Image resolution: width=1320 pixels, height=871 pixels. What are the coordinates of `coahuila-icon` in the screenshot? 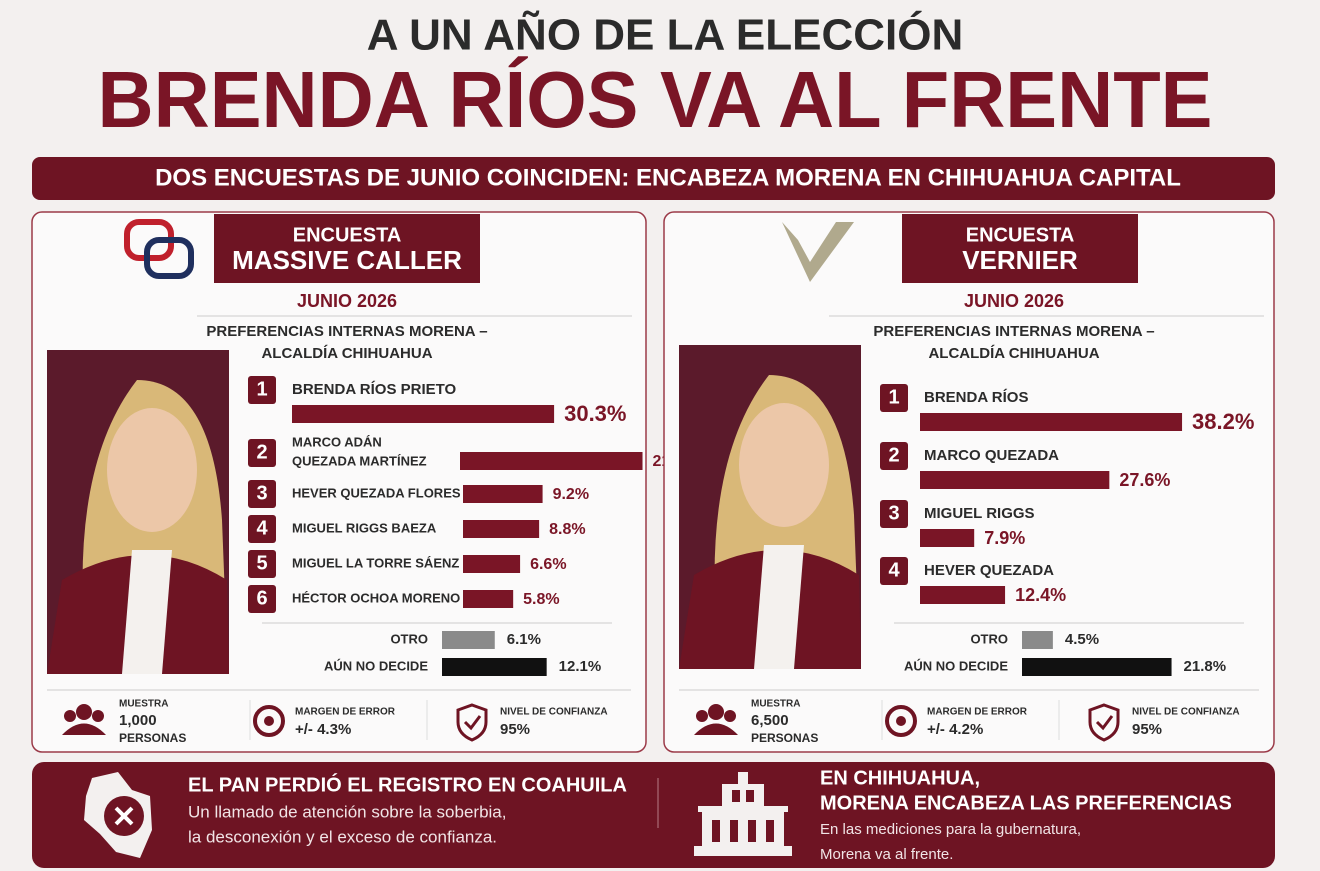 It's located at (118, 815).